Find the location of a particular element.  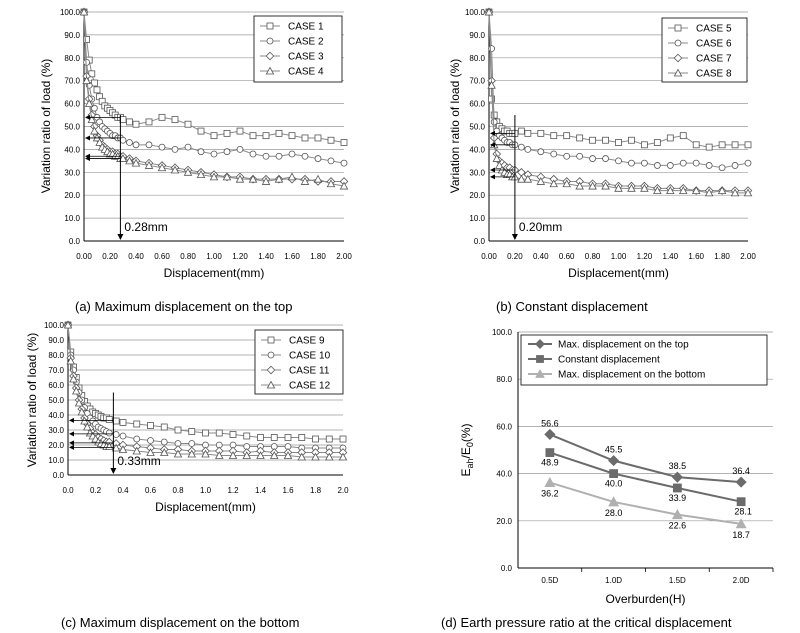

legend-entry: CASE 12 is located at coordinates (310, 386).